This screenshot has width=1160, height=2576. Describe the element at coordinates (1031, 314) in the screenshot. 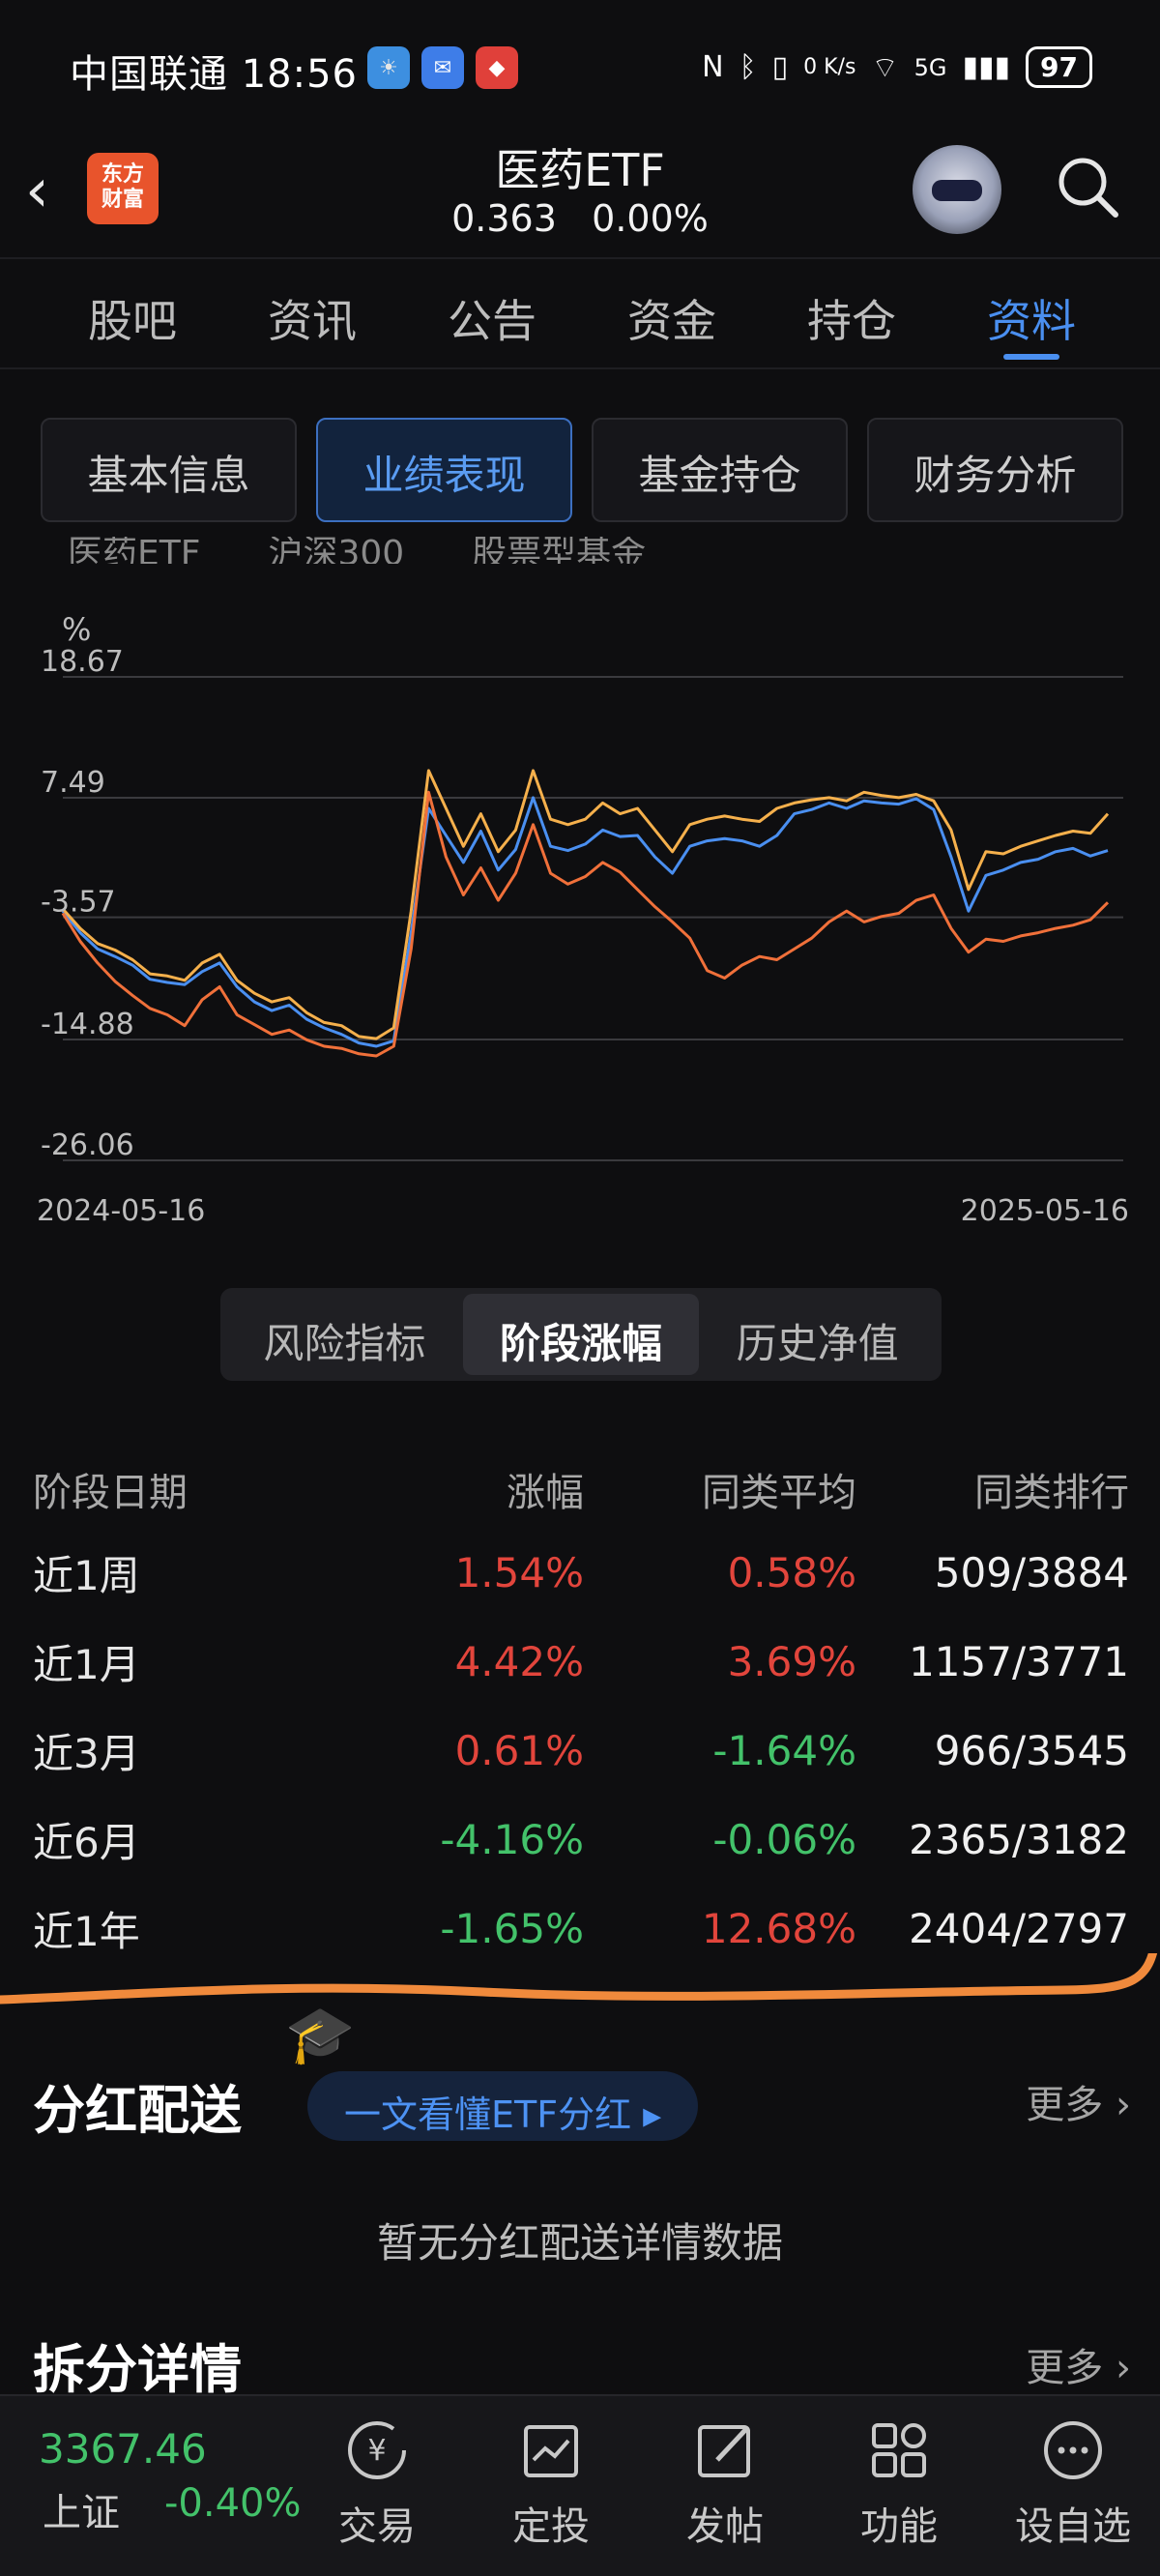

I see `tab-profile: 资料` at that location.